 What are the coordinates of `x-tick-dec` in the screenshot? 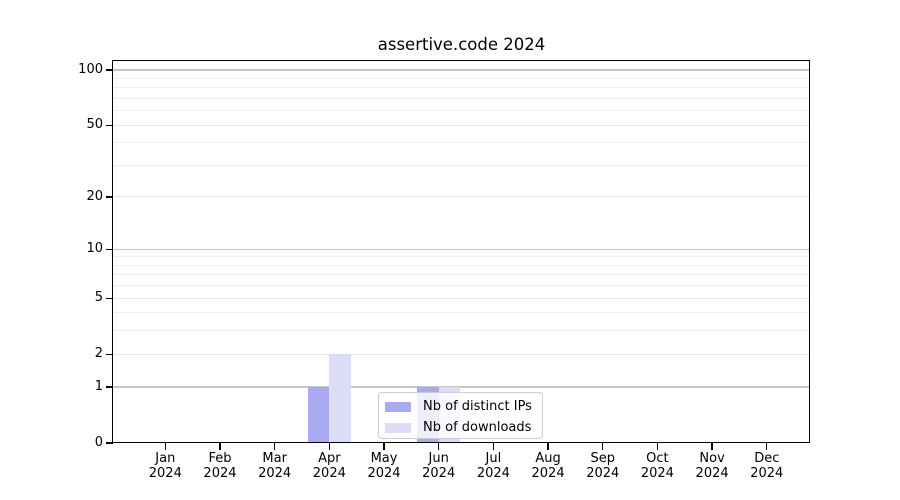 It's located at (767, 446).